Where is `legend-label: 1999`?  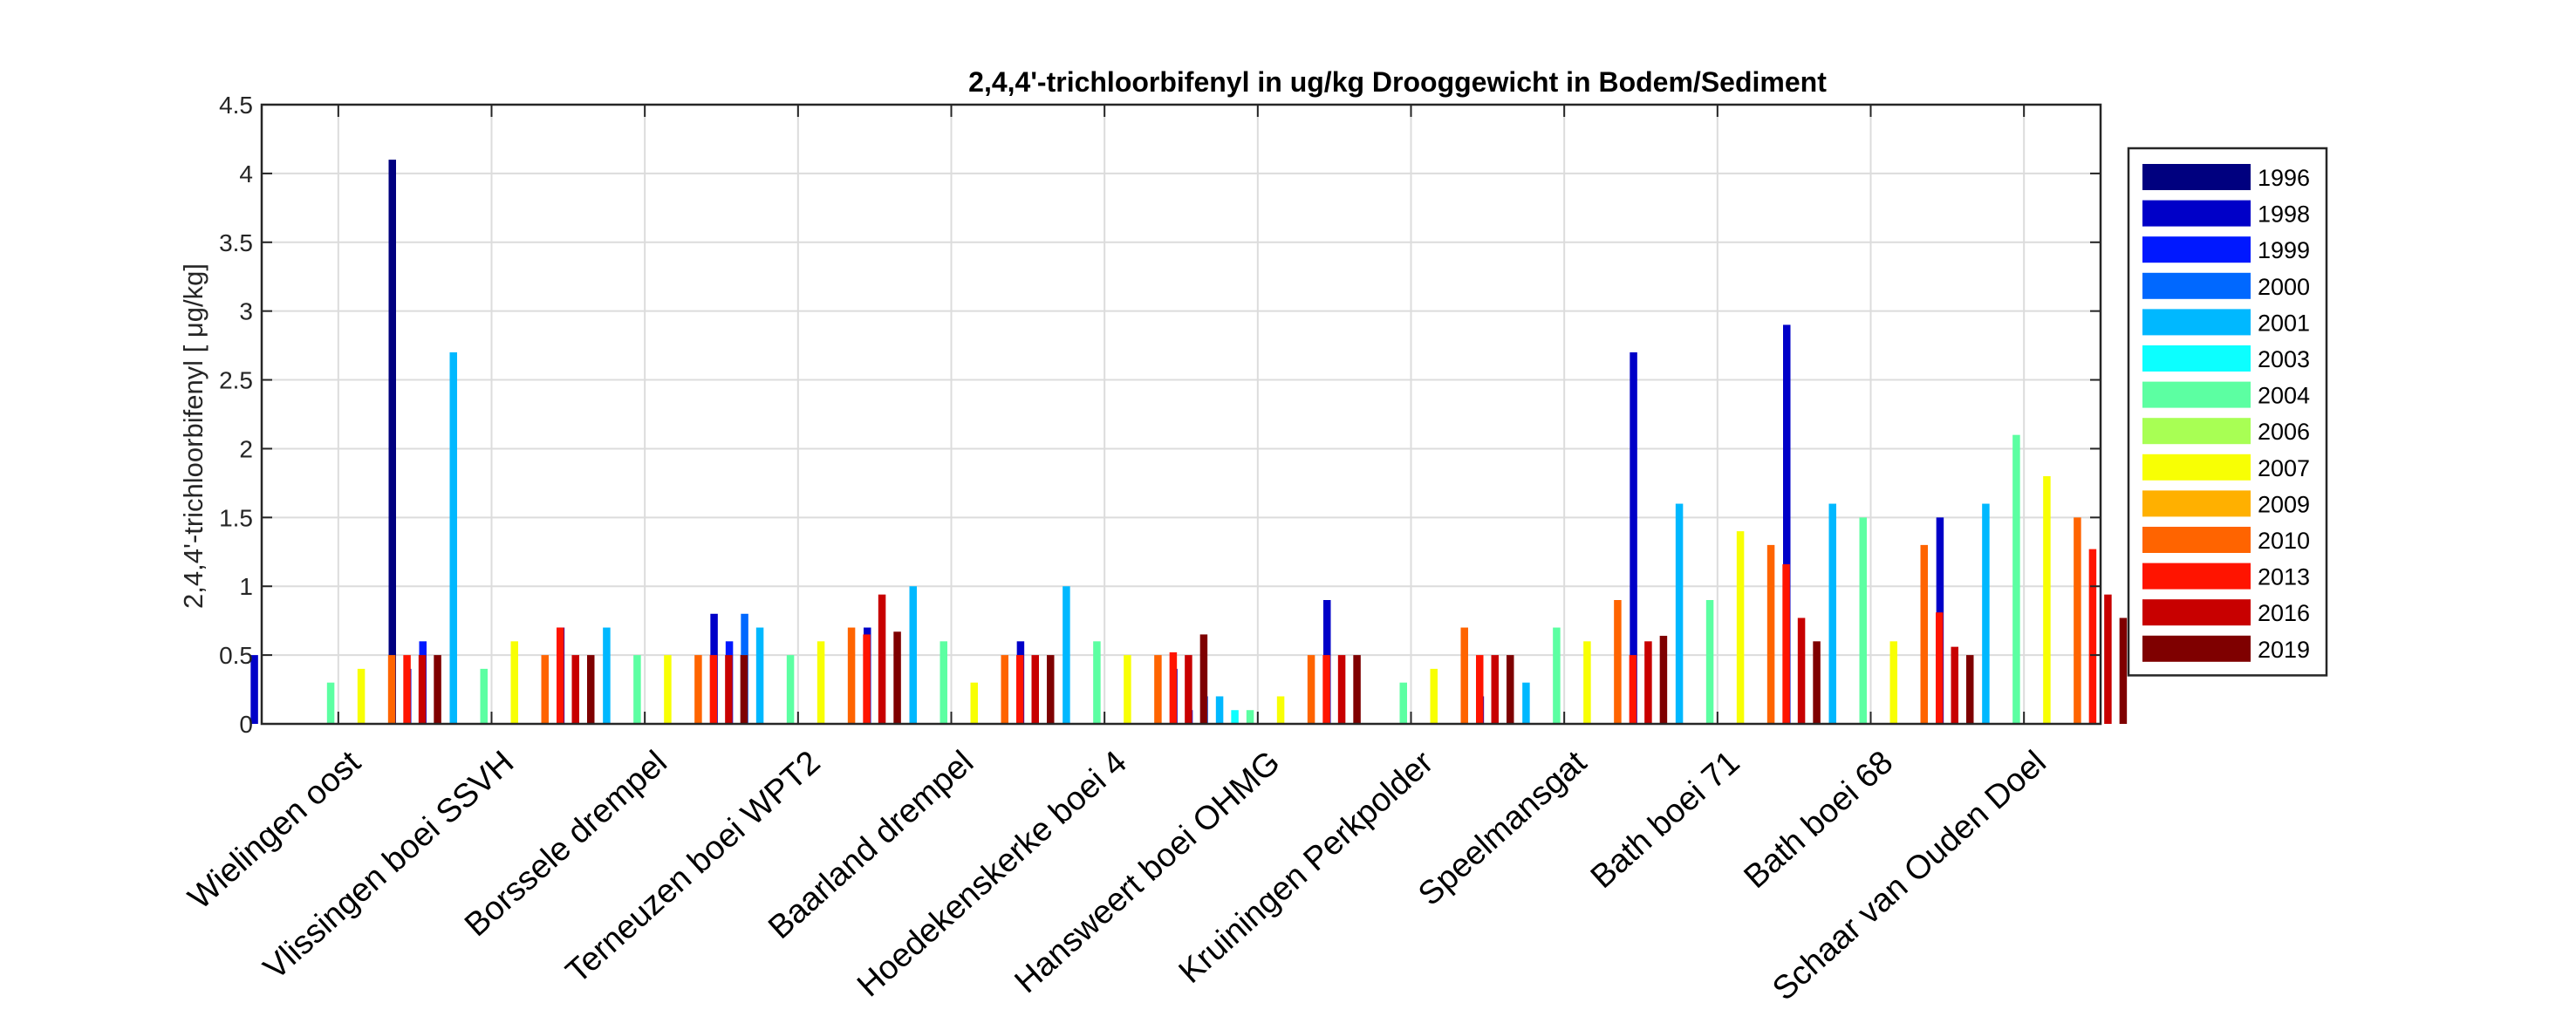 legend-label: 1999 is located at coordinates (2284, 250).